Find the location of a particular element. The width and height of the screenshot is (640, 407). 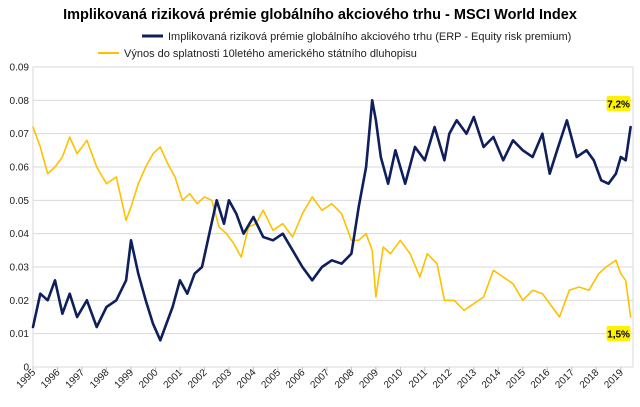

x-tick-label: 1998 is located at coordinates (100, 379).